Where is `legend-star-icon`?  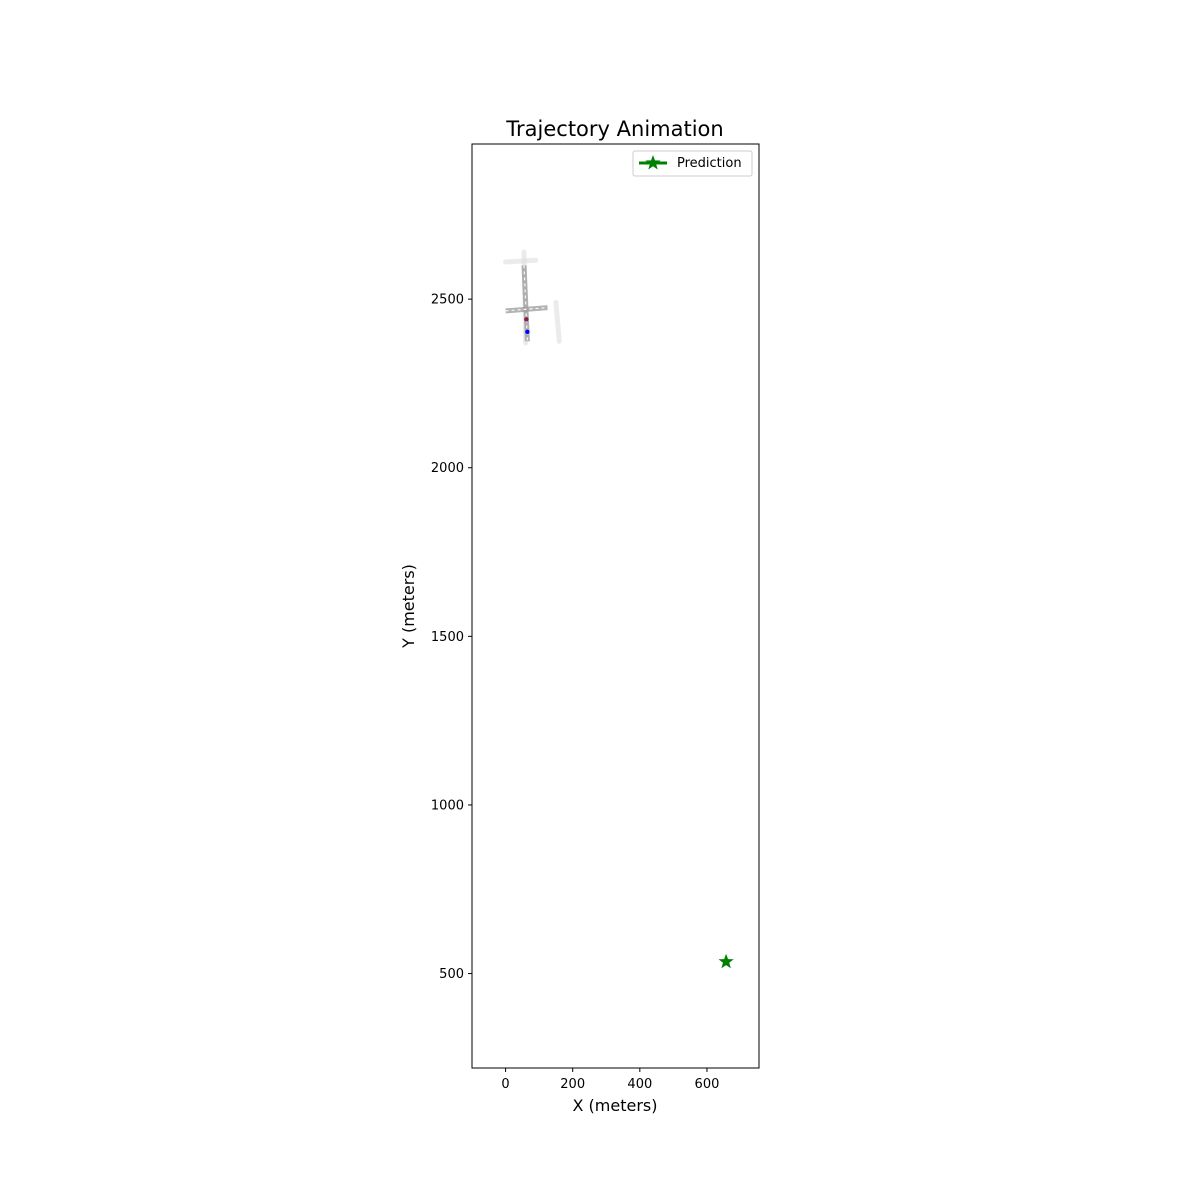
legend-star-icon is located at coordinates (653, 162).